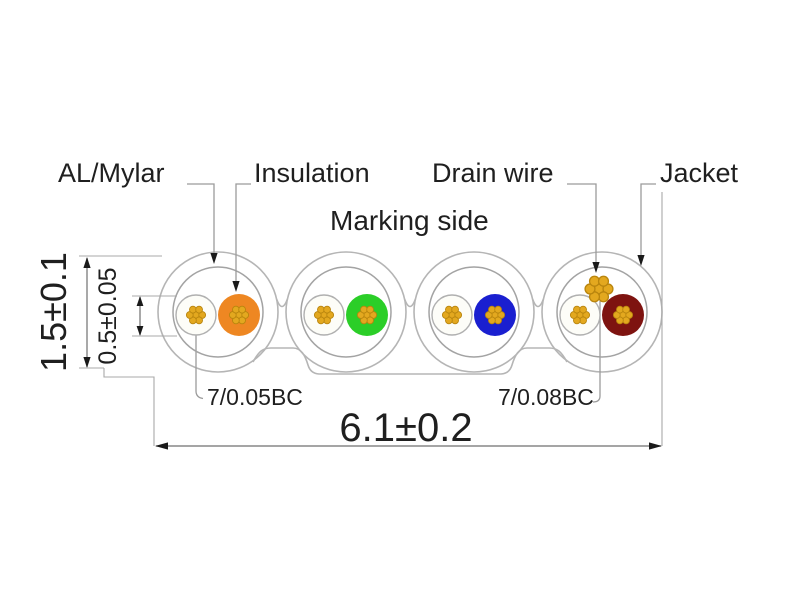 This screenshot has height=600, width=800. Describe the element at coordinates (641, 260) in the screenshot. I see `arrowhead-jacket` at that location.